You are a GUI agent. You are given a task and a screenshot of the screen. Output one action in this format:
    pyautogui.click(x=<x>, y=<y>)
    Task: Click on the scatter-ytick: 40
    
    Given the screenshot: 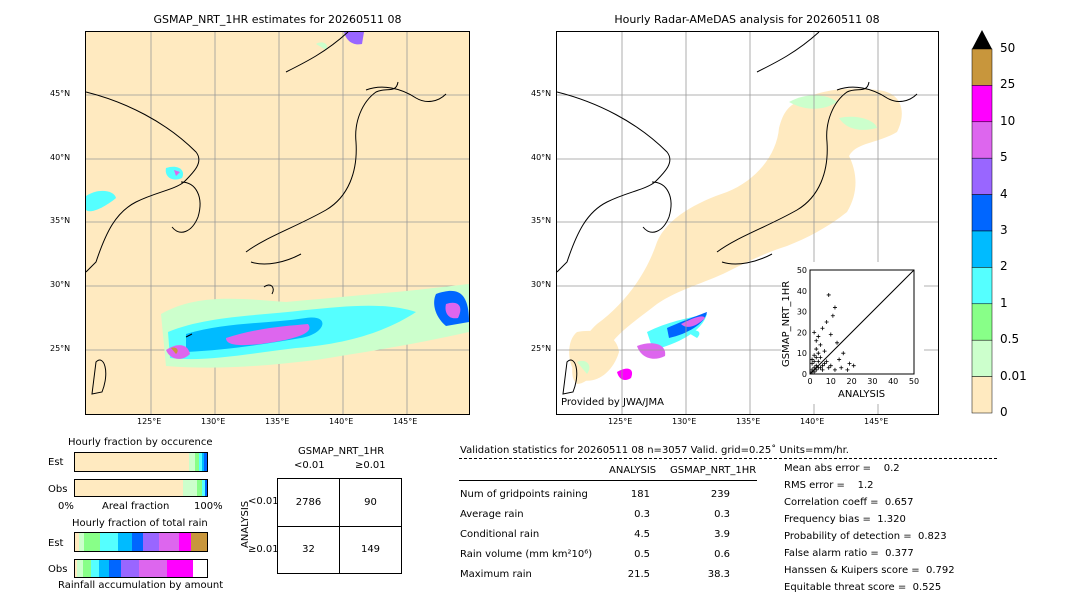 What is the action you would take?
    pyautogui.click(x=802, y=291)
    